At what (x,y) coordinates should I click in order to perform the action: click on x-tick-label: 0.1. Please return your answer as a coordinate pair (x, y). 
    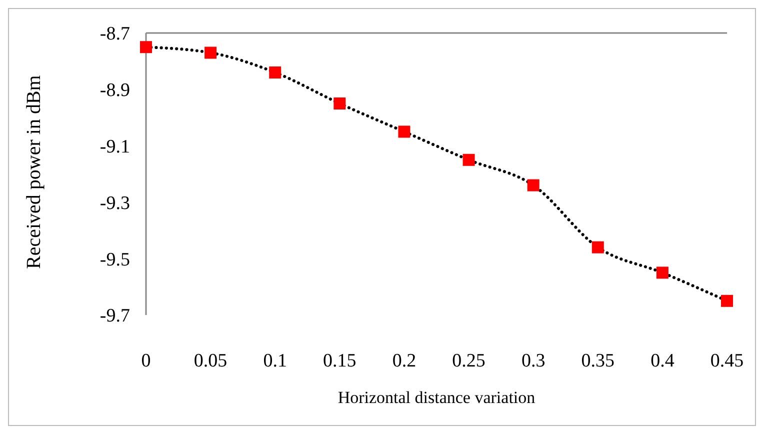
    Looking at the image, I should click on (275, 361).